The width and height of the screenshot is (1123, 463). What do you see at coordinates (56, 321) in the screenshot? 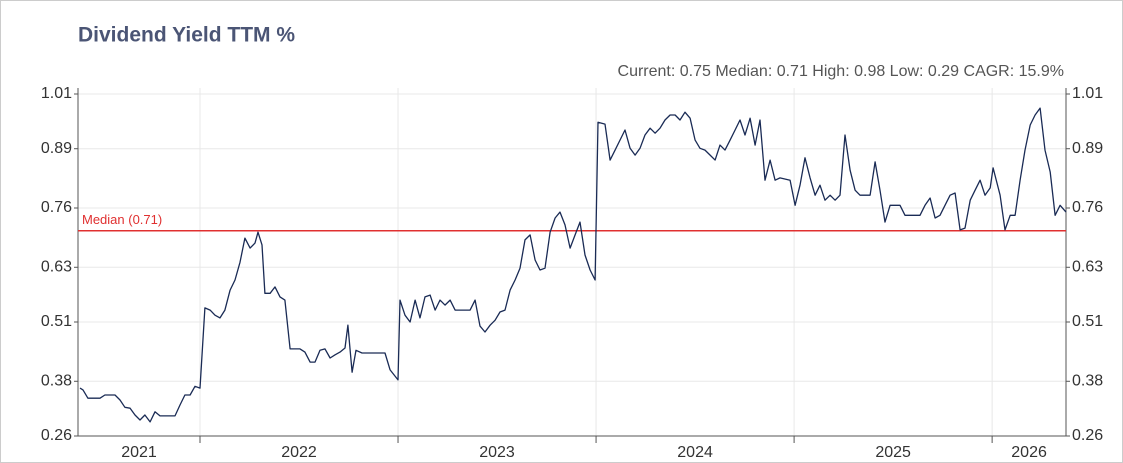
I see `y-tick-label: 0.51` at bounding box center [56, 321].